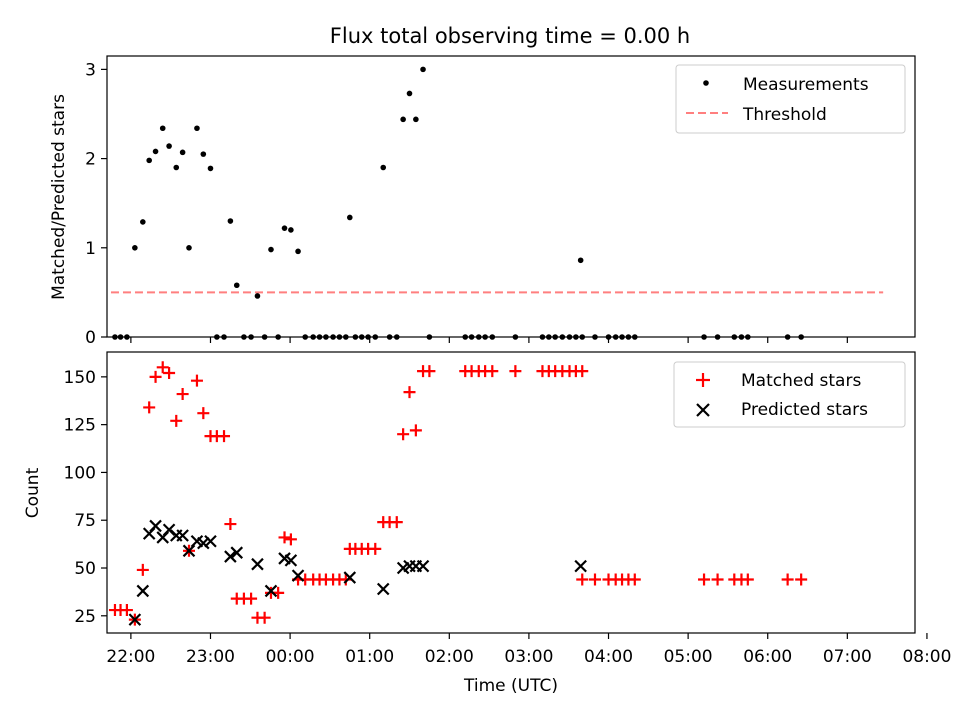 This screenshot has width=960, height=720. I want to click on top-legend-box, so click(790, 99).